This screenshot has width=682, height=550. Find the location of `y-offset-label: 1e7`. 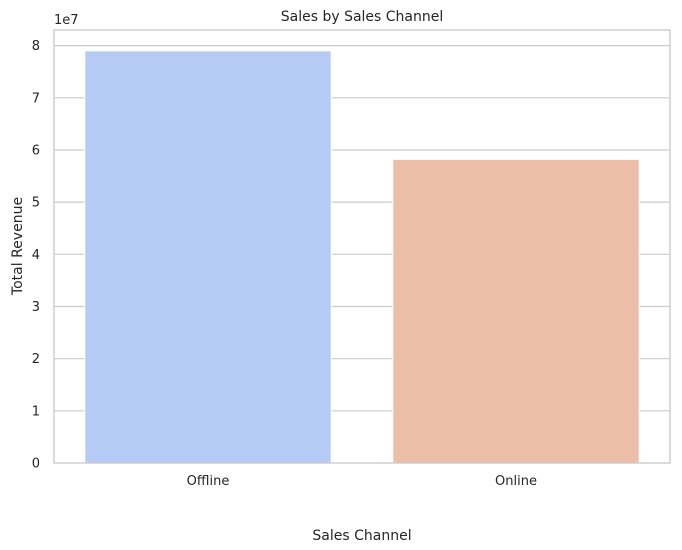

y-offset-label: 1e7 is located at coordinates (66, 20).